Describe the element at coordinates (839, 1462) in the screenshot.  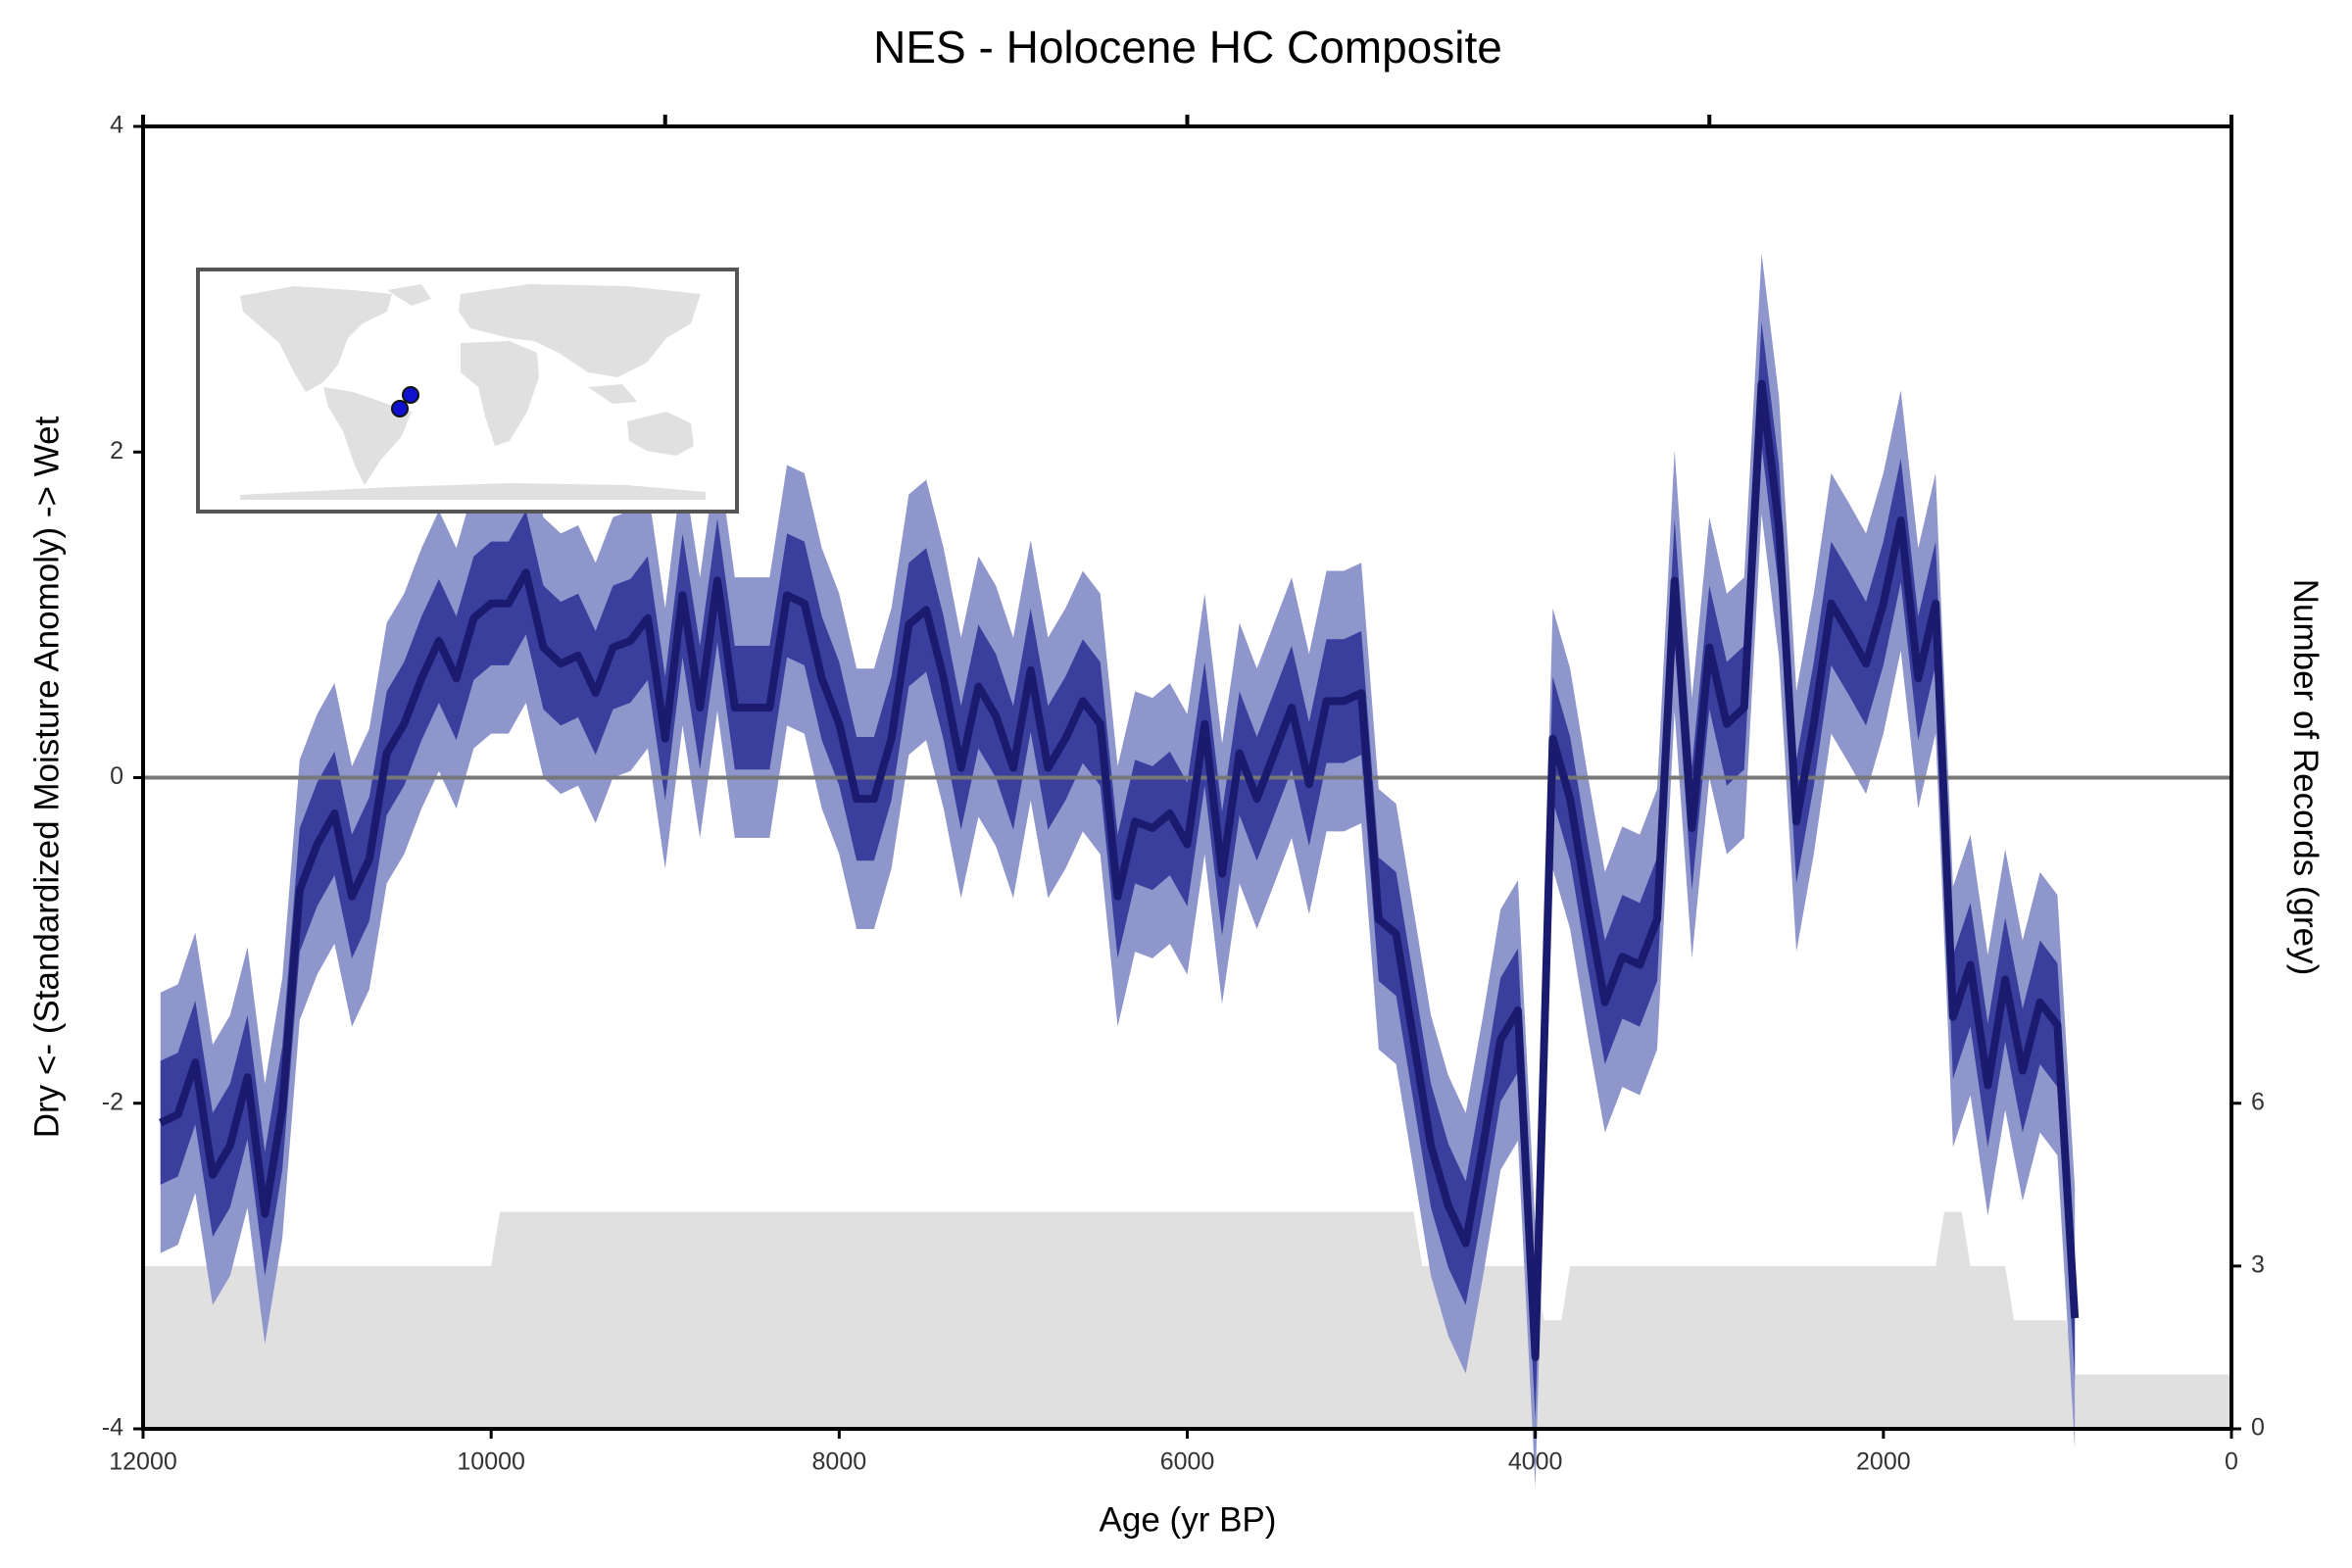
I see `x-tick-label: 8000` at that location.